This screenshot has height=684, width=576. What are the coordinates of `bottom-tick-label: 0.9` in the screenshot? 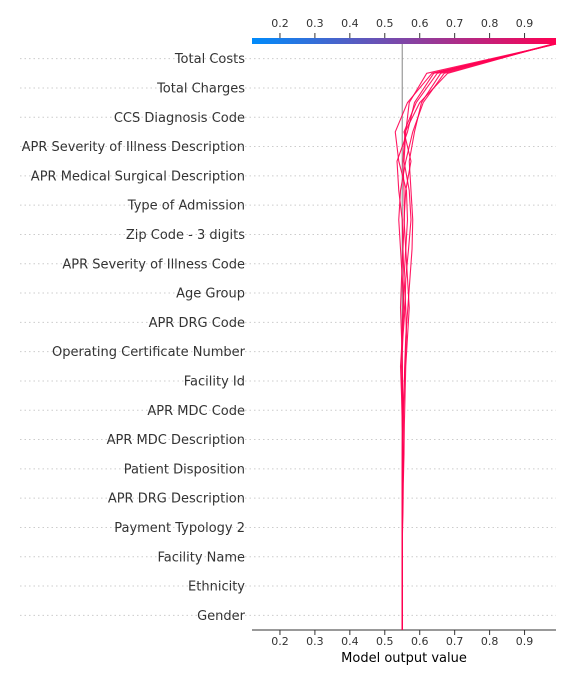 It's located at (525, 641).